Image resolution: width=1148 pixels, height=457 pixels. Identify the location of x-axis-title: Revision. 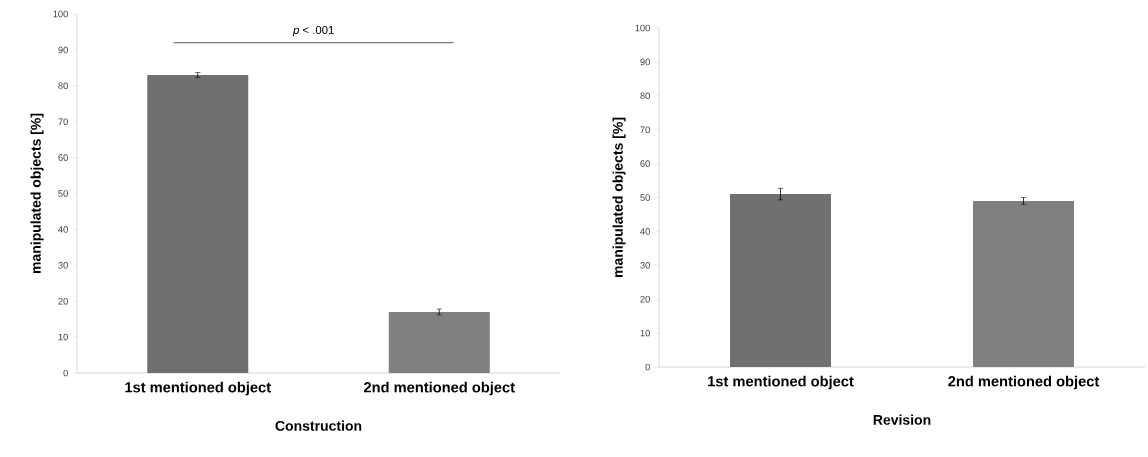
(902, 419).